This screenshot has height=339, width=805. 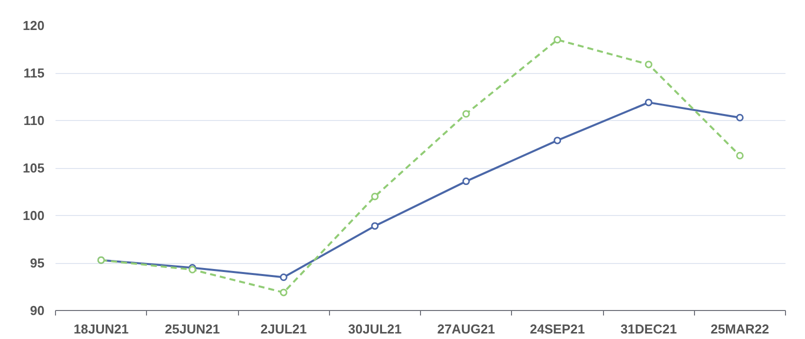 What do you see at coordinates (557, 329) in the screenshot?
I see `x-tick-label: 24SEP21` at bounding box center [557, 329].